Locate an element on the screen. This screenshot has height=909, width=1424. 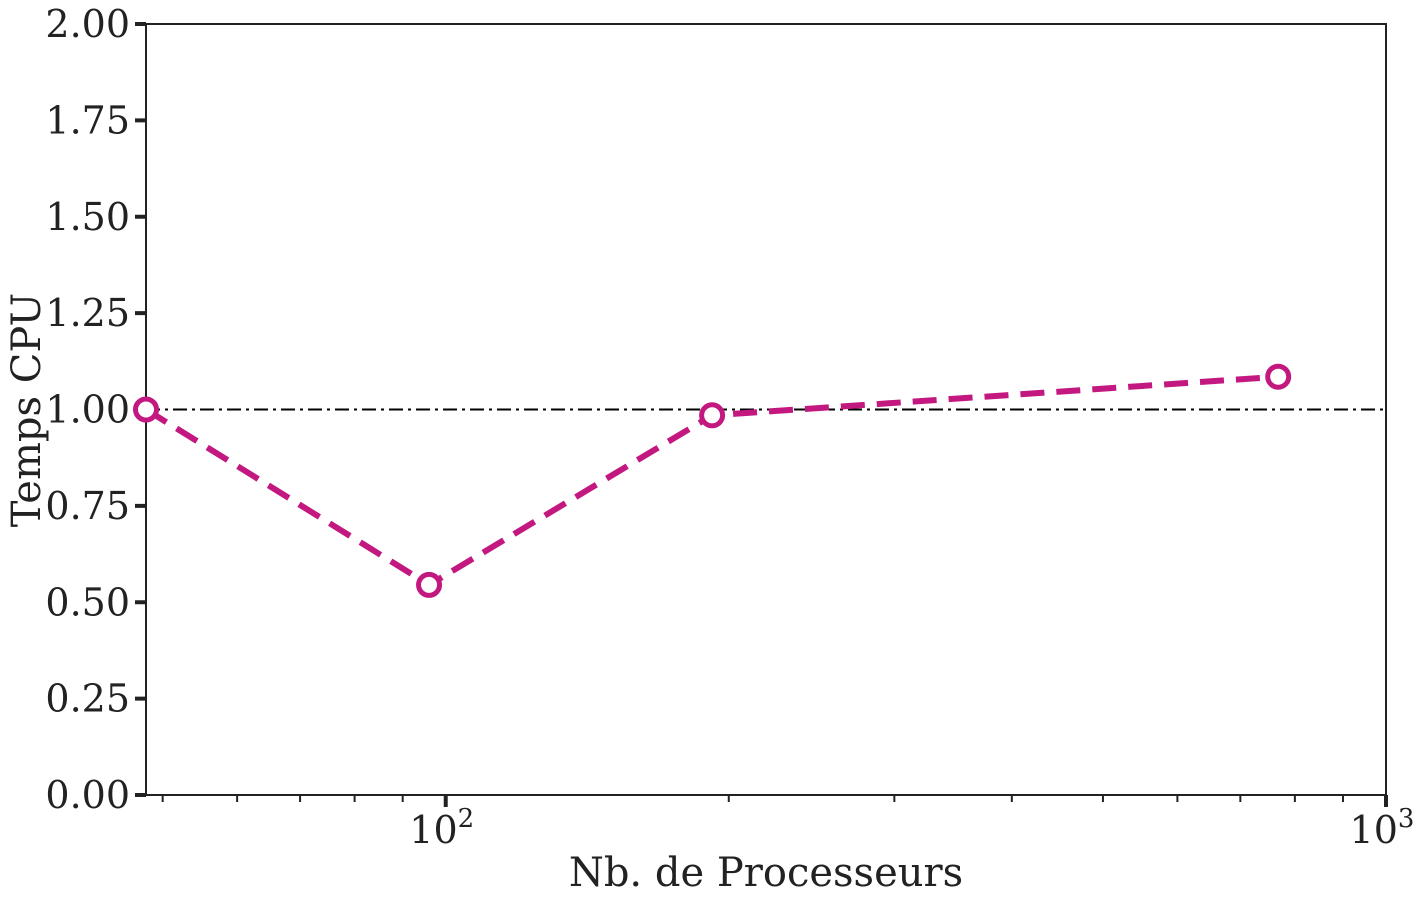
x-tick-label: 10² is located at coordinates (441, 828).